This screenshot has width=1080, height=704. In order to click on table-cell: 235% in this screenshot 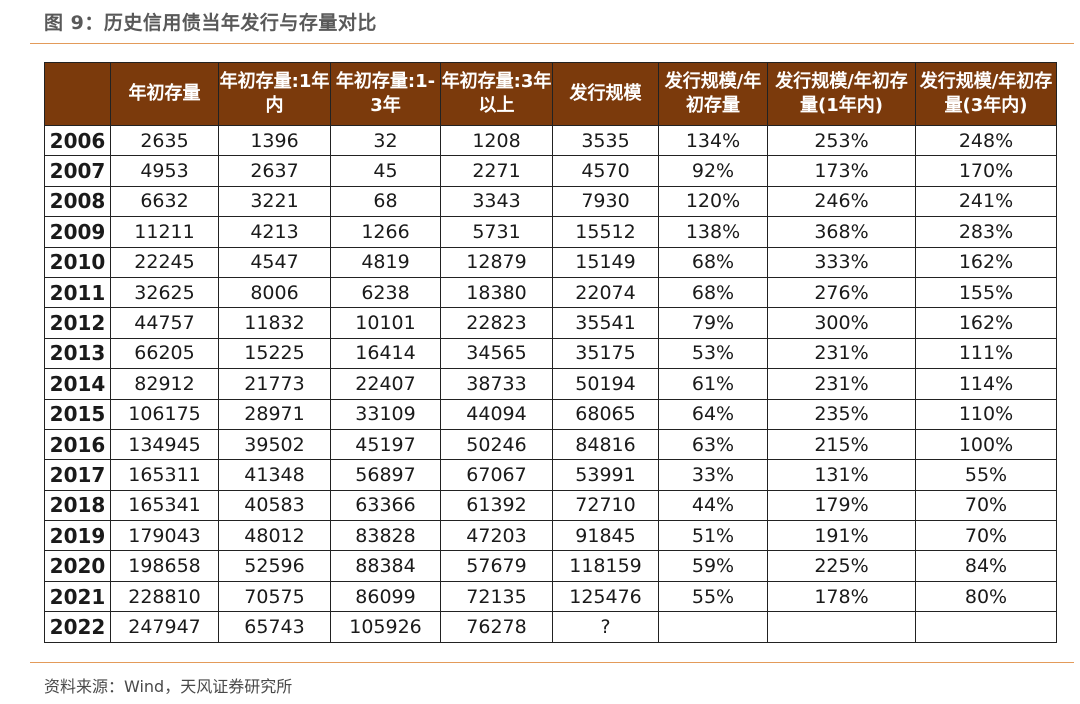, I will do `click(841, 414)`.